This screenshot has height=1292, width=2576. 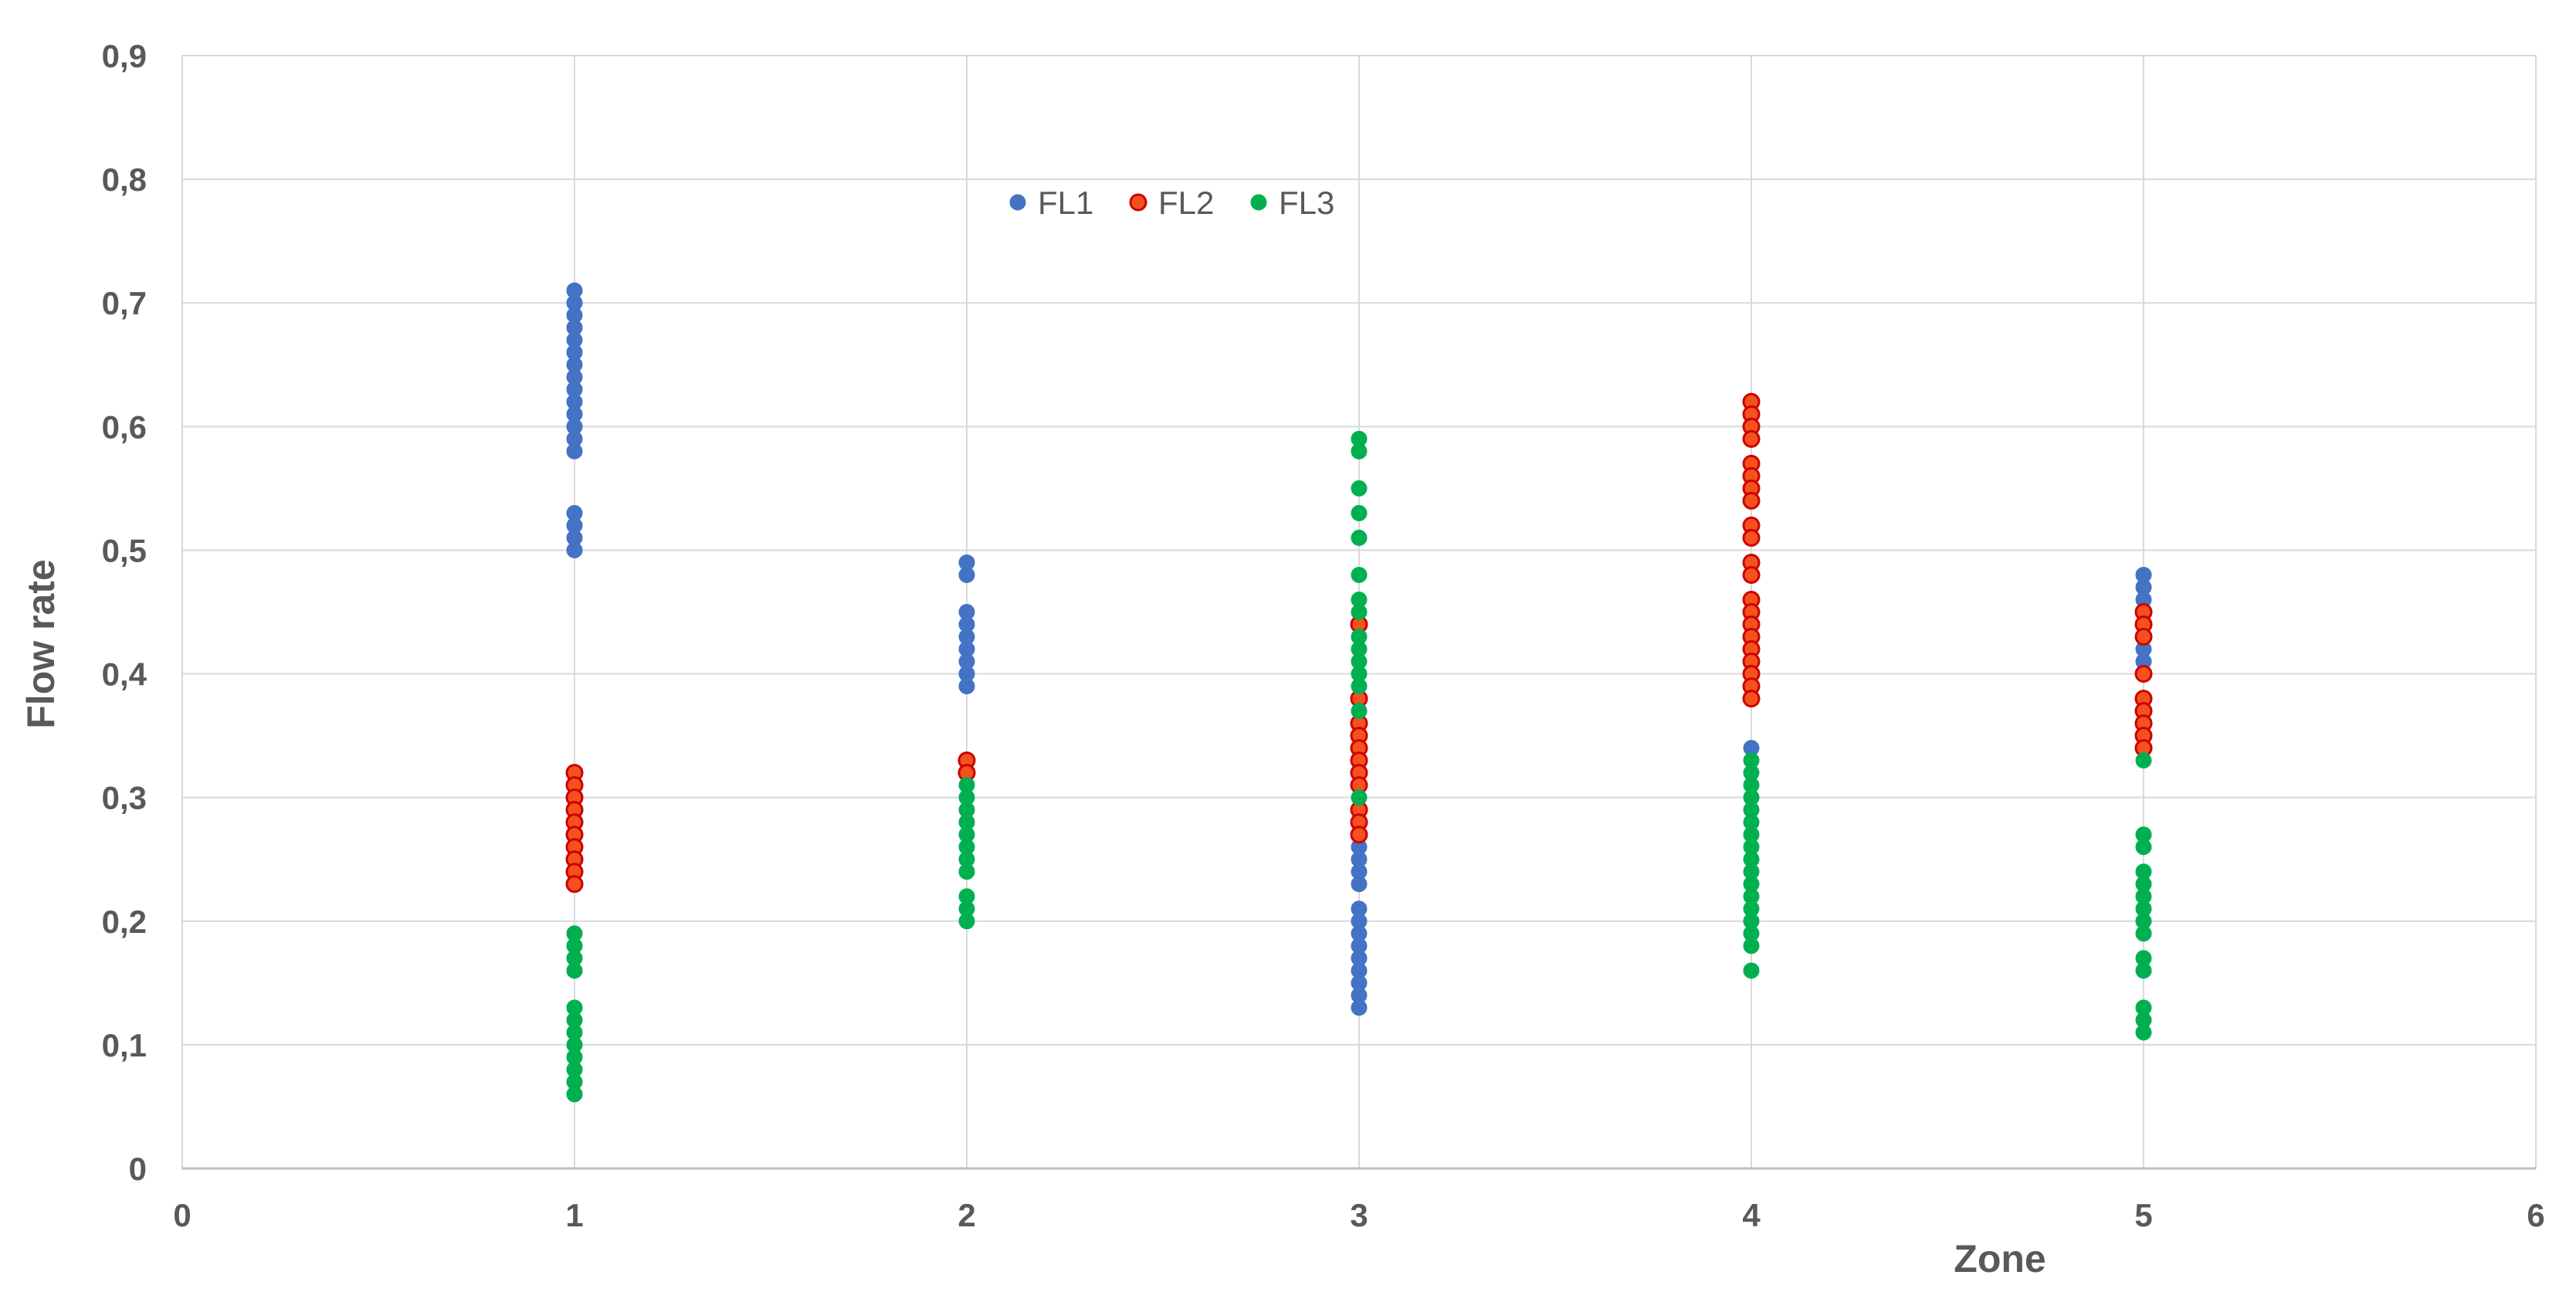 I want to click on legend-item-fl2: FL2, so click(x=1171, y=203).